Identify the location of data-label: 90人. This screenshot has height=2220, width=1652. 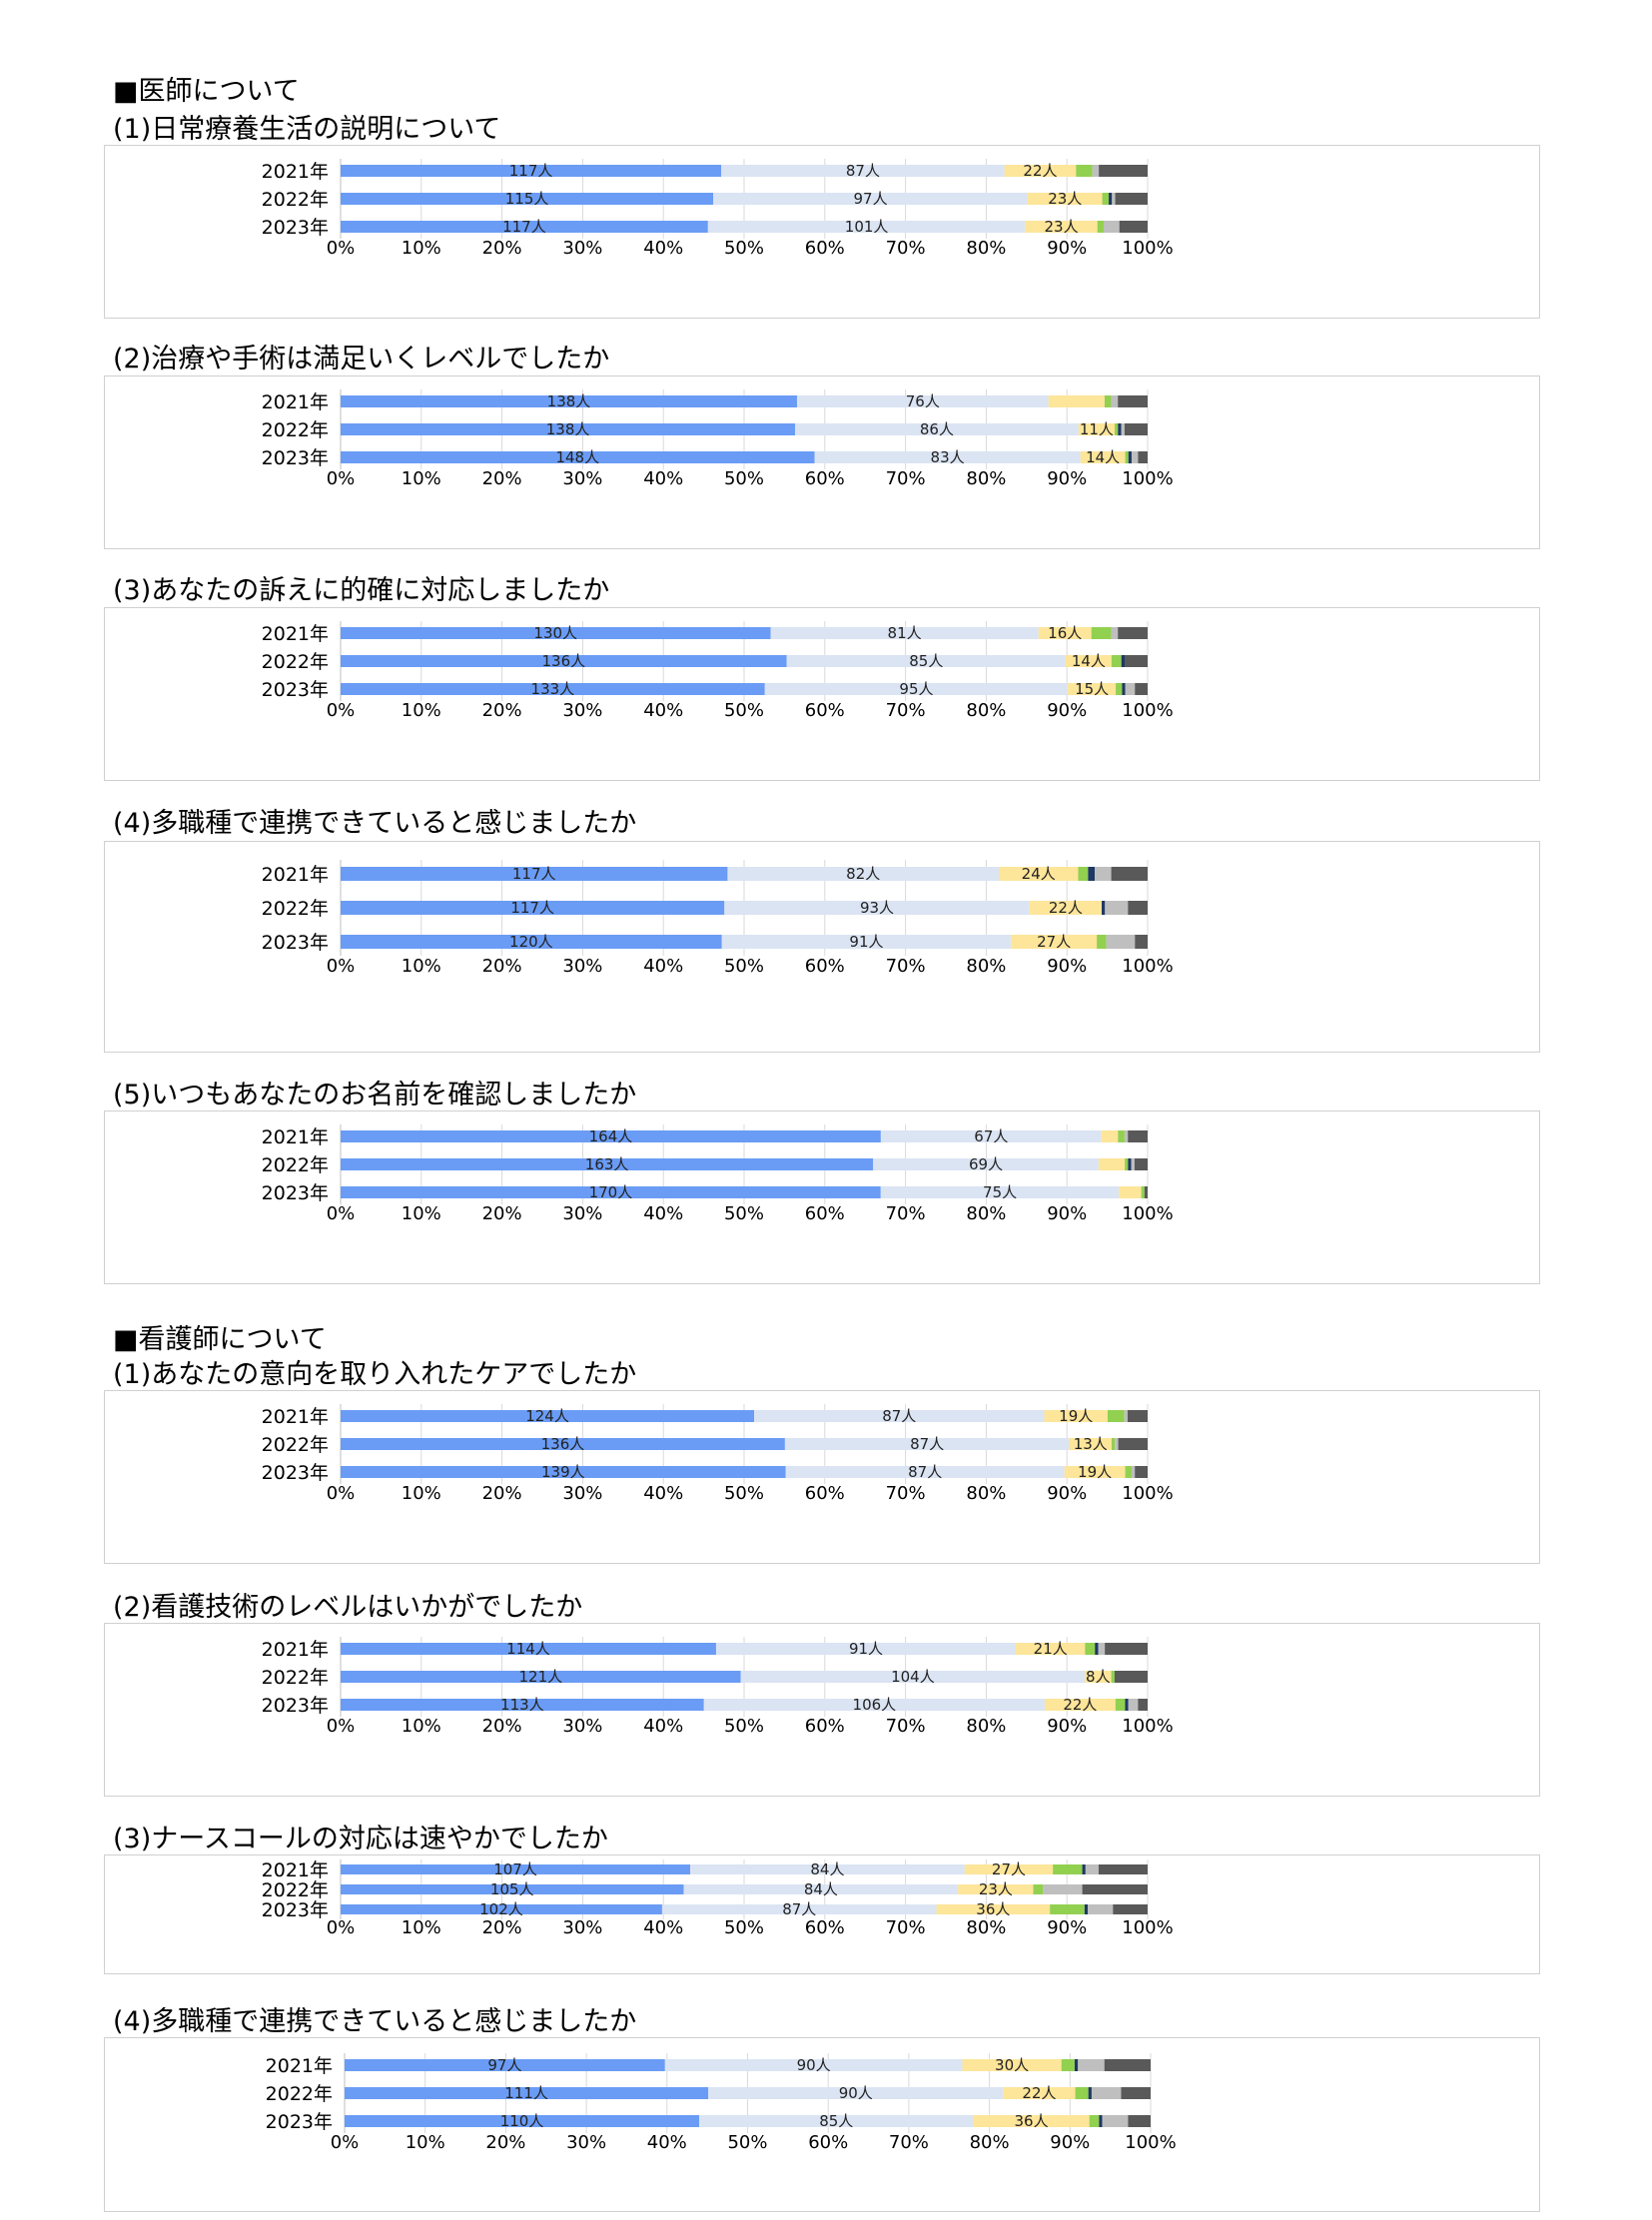
(814, 2065).